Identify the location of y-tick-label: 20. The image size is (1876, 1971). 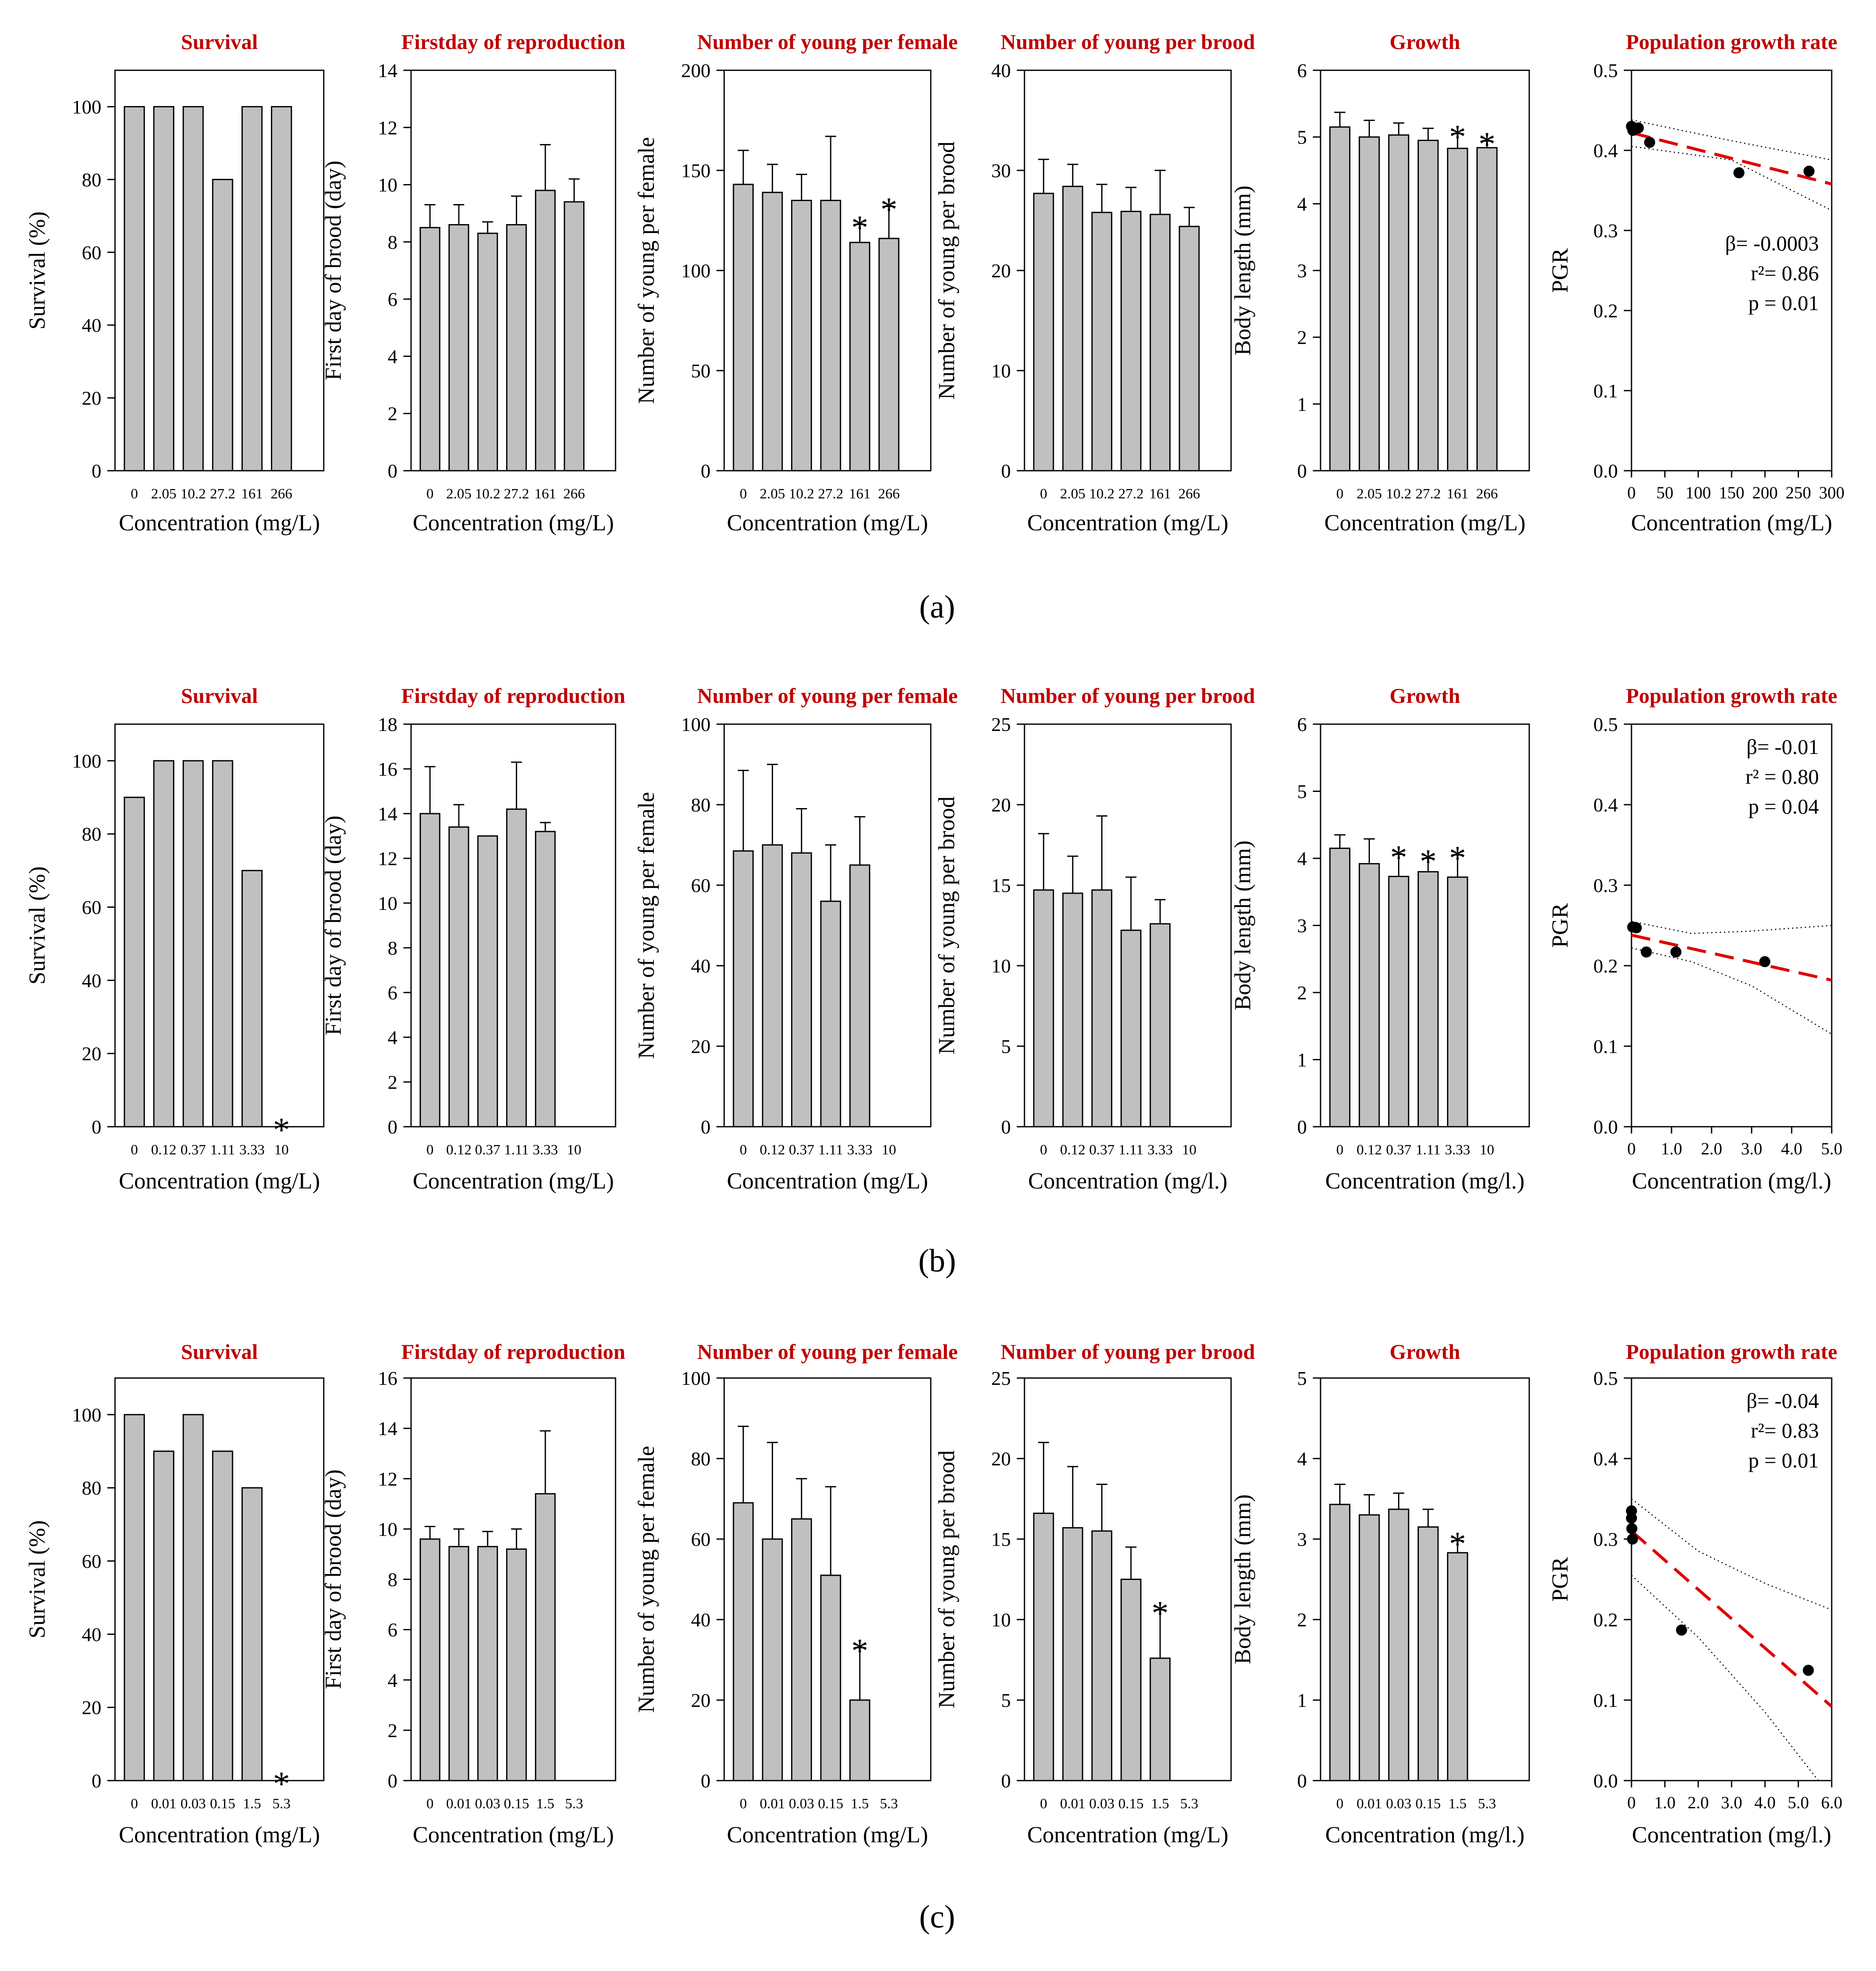
(92, 398).